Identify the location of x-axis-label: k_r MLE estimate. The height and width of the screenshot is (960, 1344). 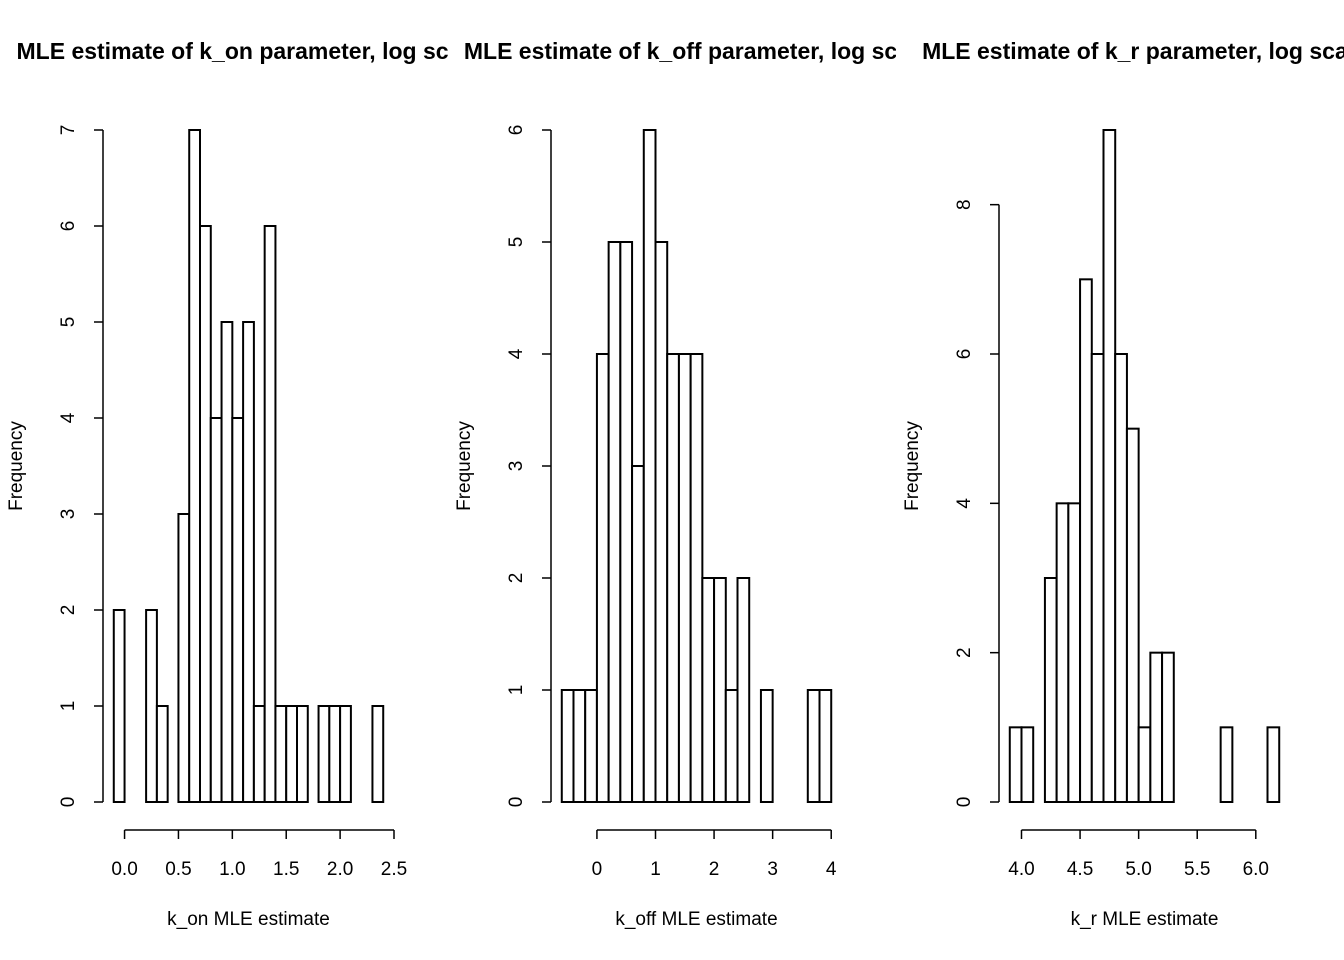
(1145, 919).